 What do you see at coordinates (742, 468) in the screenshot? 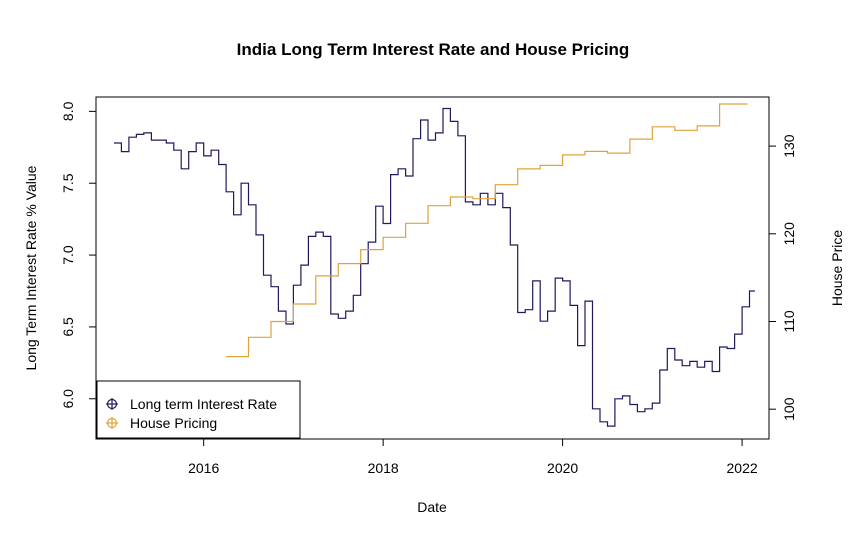
I see `x-tick-label-3: 2022` at bounding box center [742, 468].